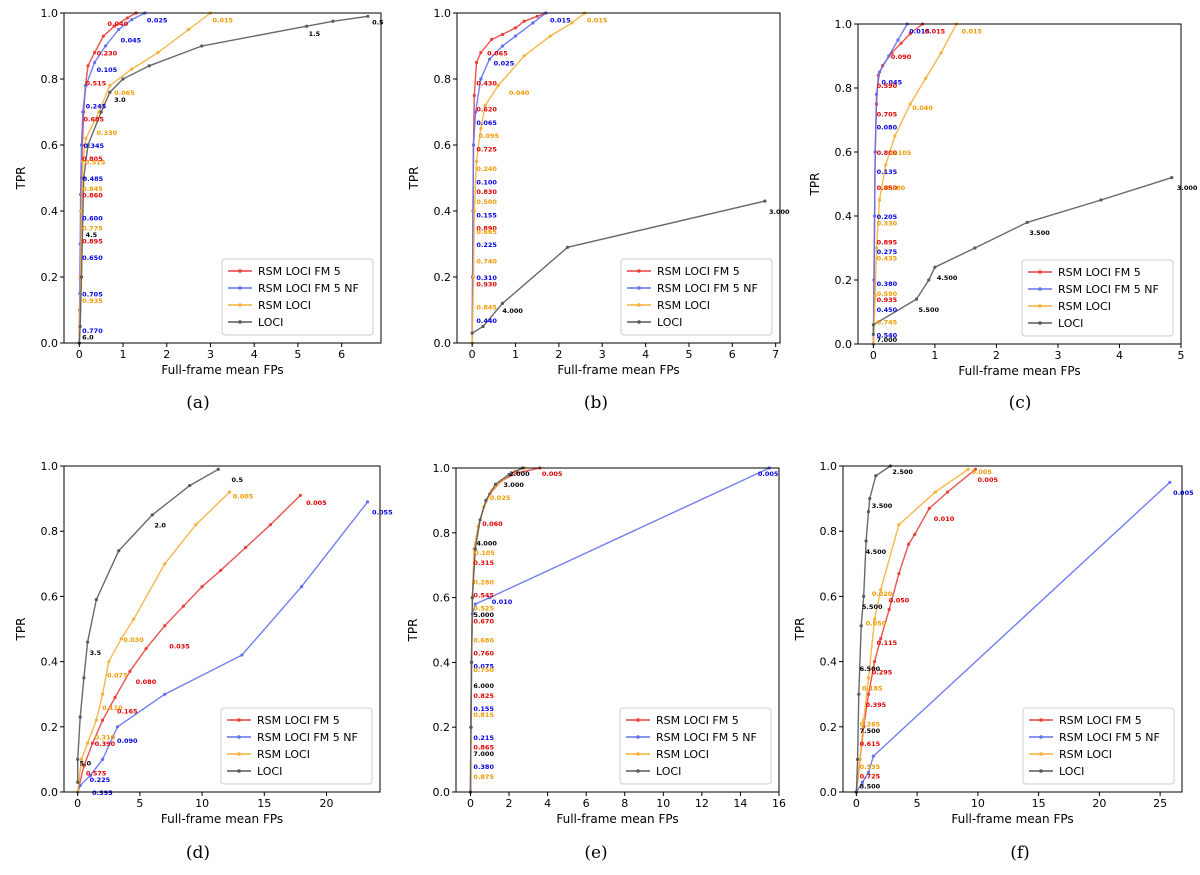  What do you see at coordinates (882, 506) in the screenshot?
I see `data-label: 3.500` at bounding box center [882, 506].